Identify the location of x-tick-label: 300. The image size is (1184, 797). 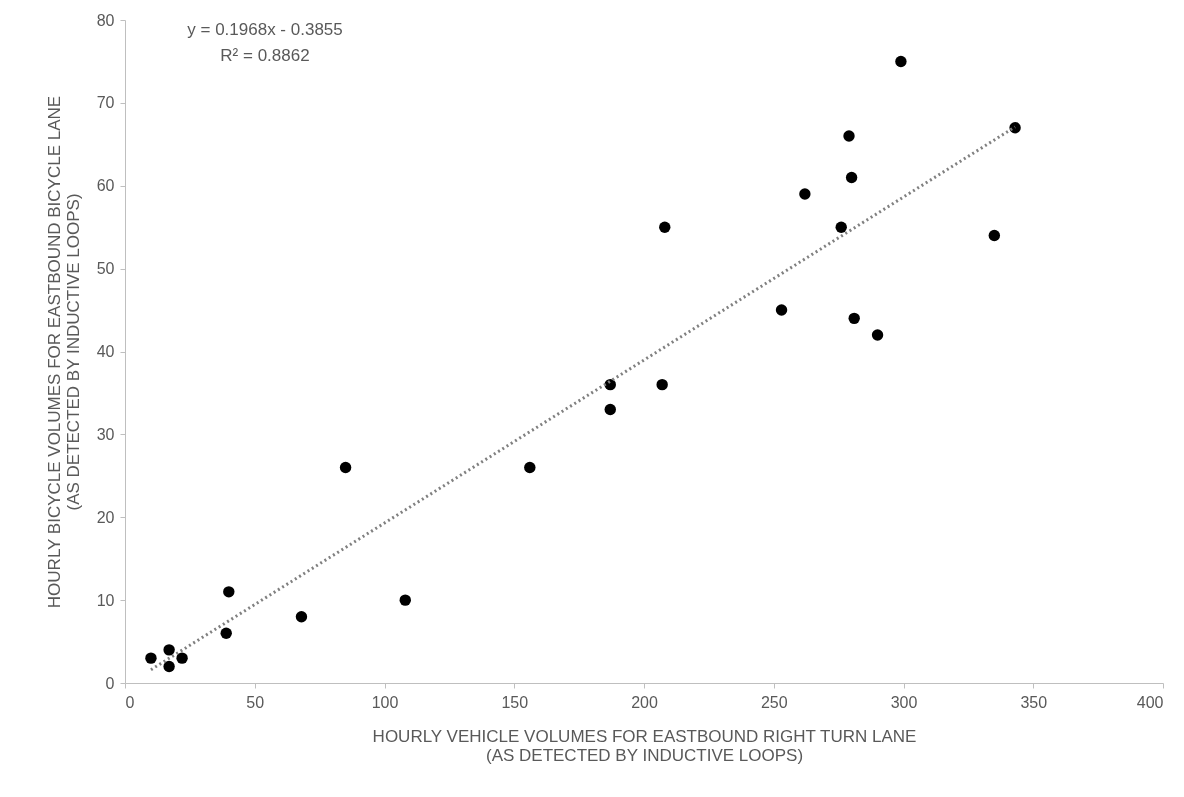
(904, 702).